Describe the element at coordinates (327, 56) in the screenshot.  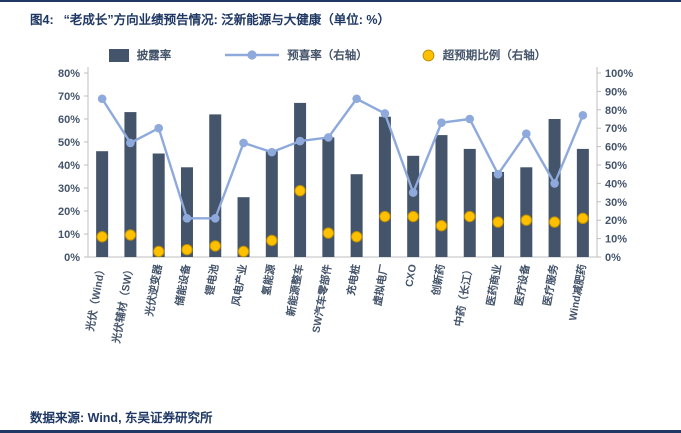
I see `legend-label: 预喜率（右轴）` at that location.